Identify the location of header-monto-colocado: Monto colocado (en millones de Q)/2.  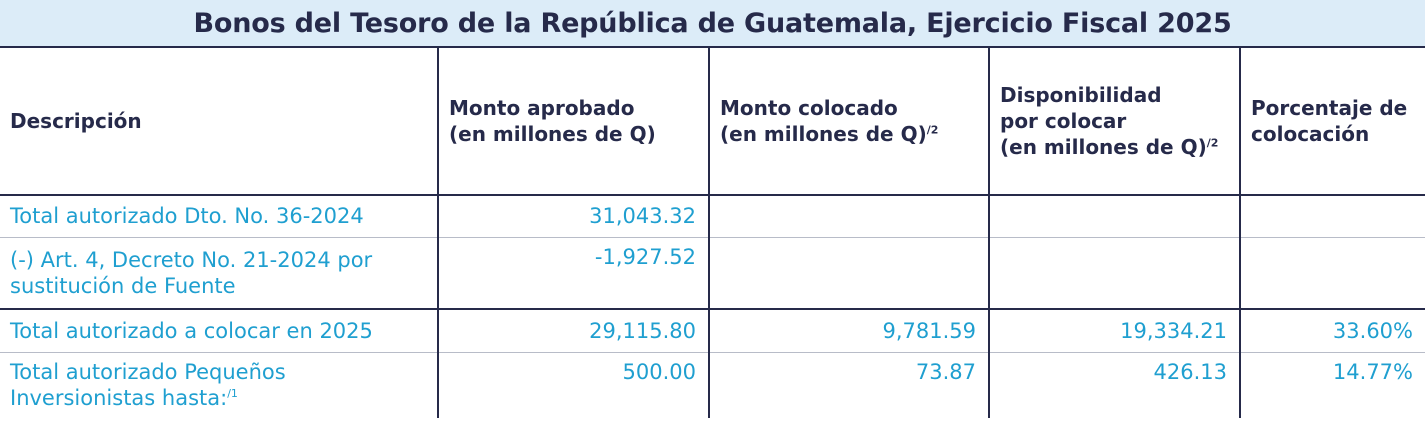
(848, 122).